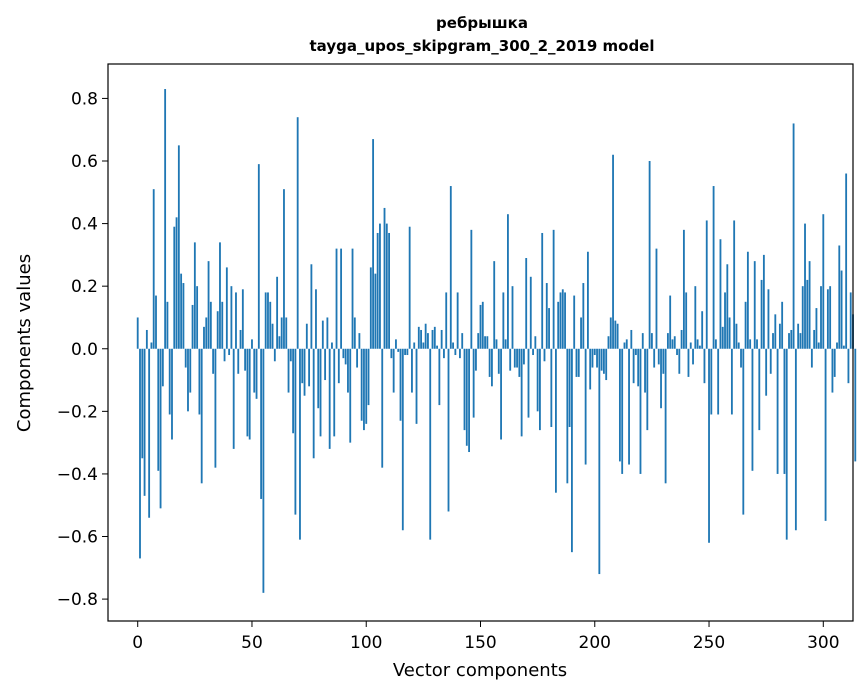 The image size is (867, 696). Describe the element at coordinates (595, 643) in the screenshot. I see `x-tick-label: 200` at that location.